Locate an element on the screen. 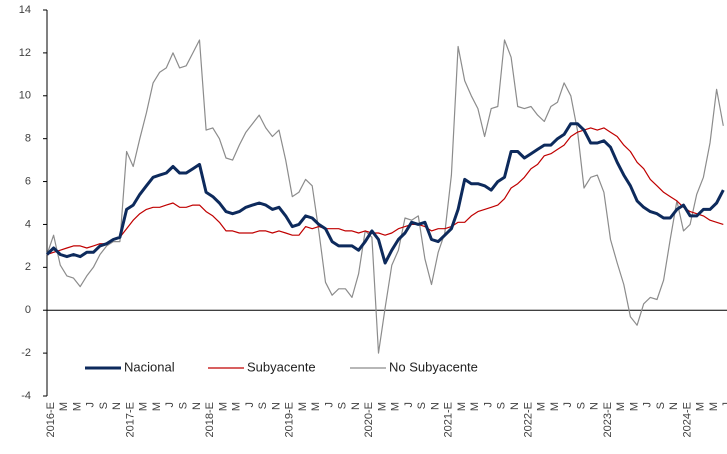 This screenshot has width=727, height=454. x-tick-label: 2016-E is located at coordinates (51, 419).